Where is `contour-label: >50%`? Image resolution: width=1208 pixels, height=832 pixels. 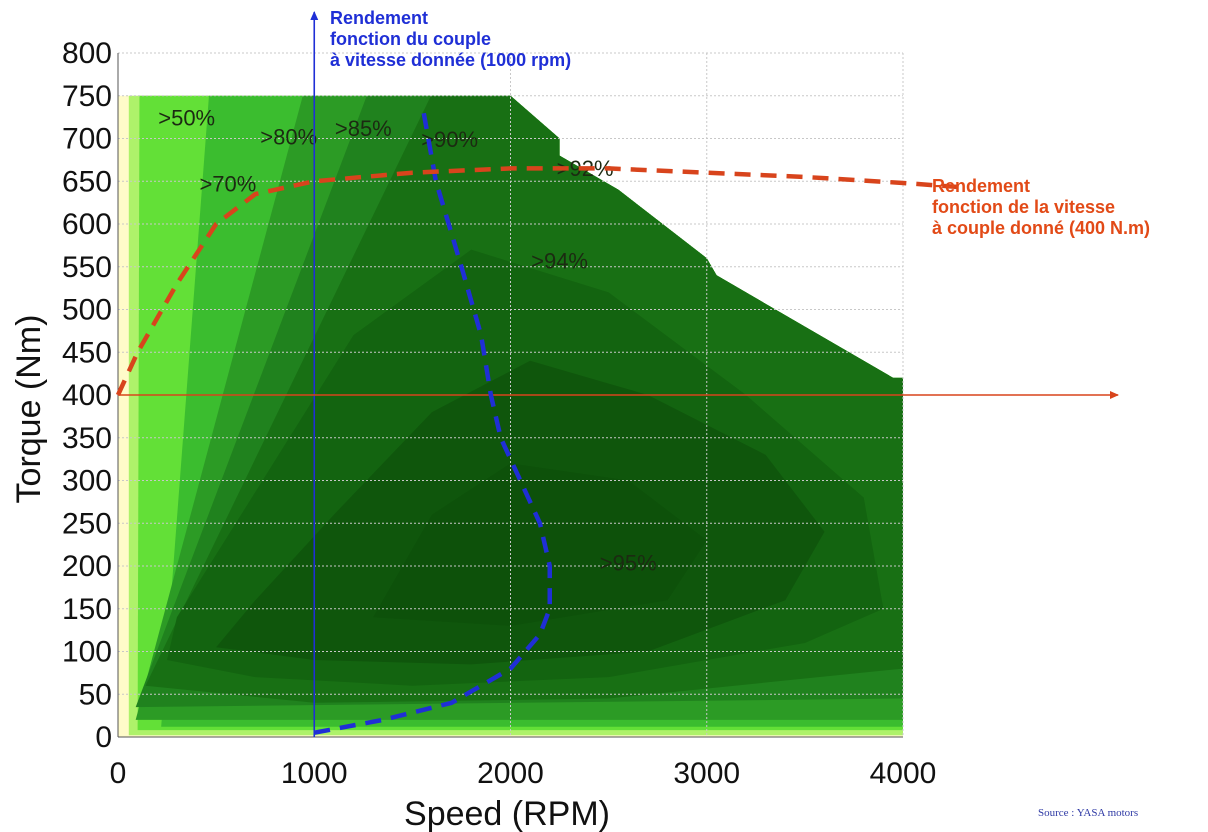
contour-label: >50% is located at coordinates (186, 118).